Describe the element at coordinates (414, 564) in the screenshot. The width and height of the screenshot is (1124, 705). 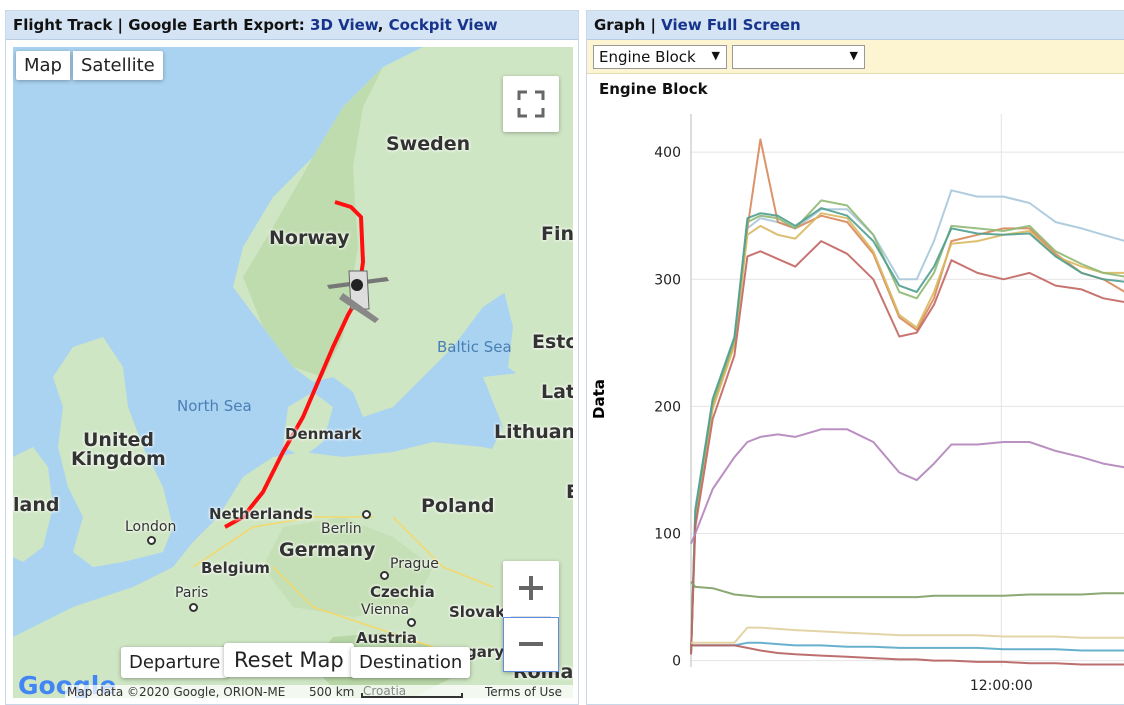
I see `label-prague: Prague` at that location.